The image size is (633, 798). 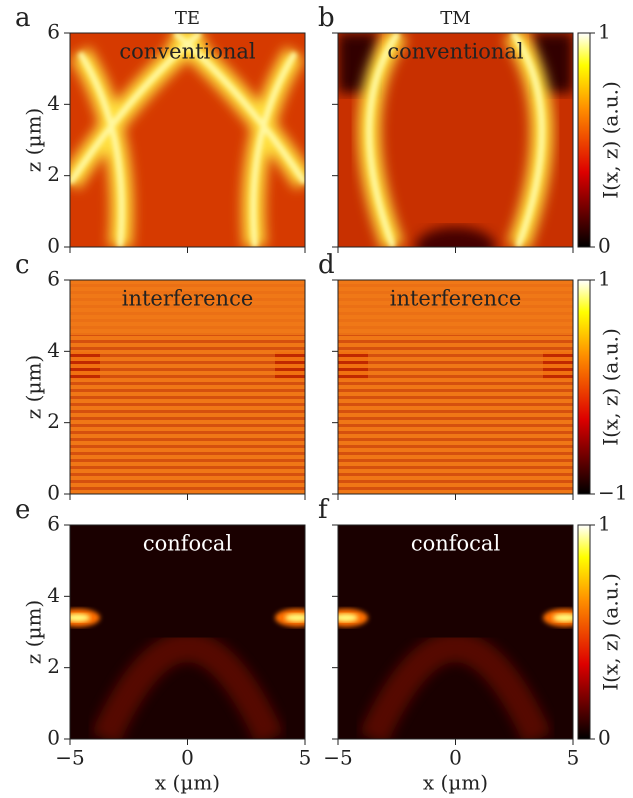 What do you see at coordinates (324, 510) in the screenshot?
I see `panel-label: f` at bounding box center [324, 510].